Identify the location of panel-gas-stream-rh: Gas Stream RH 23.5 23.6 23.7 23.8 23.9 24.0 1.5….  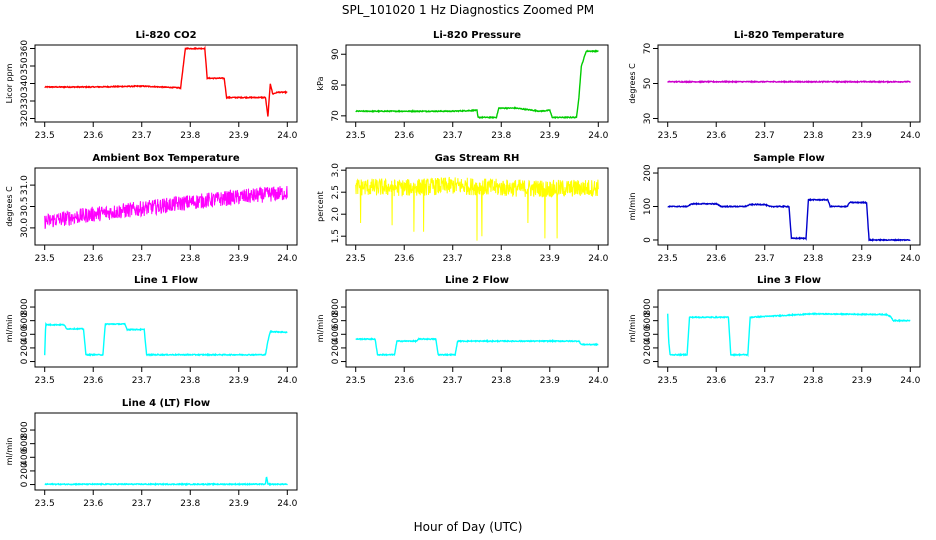
(462, 208).